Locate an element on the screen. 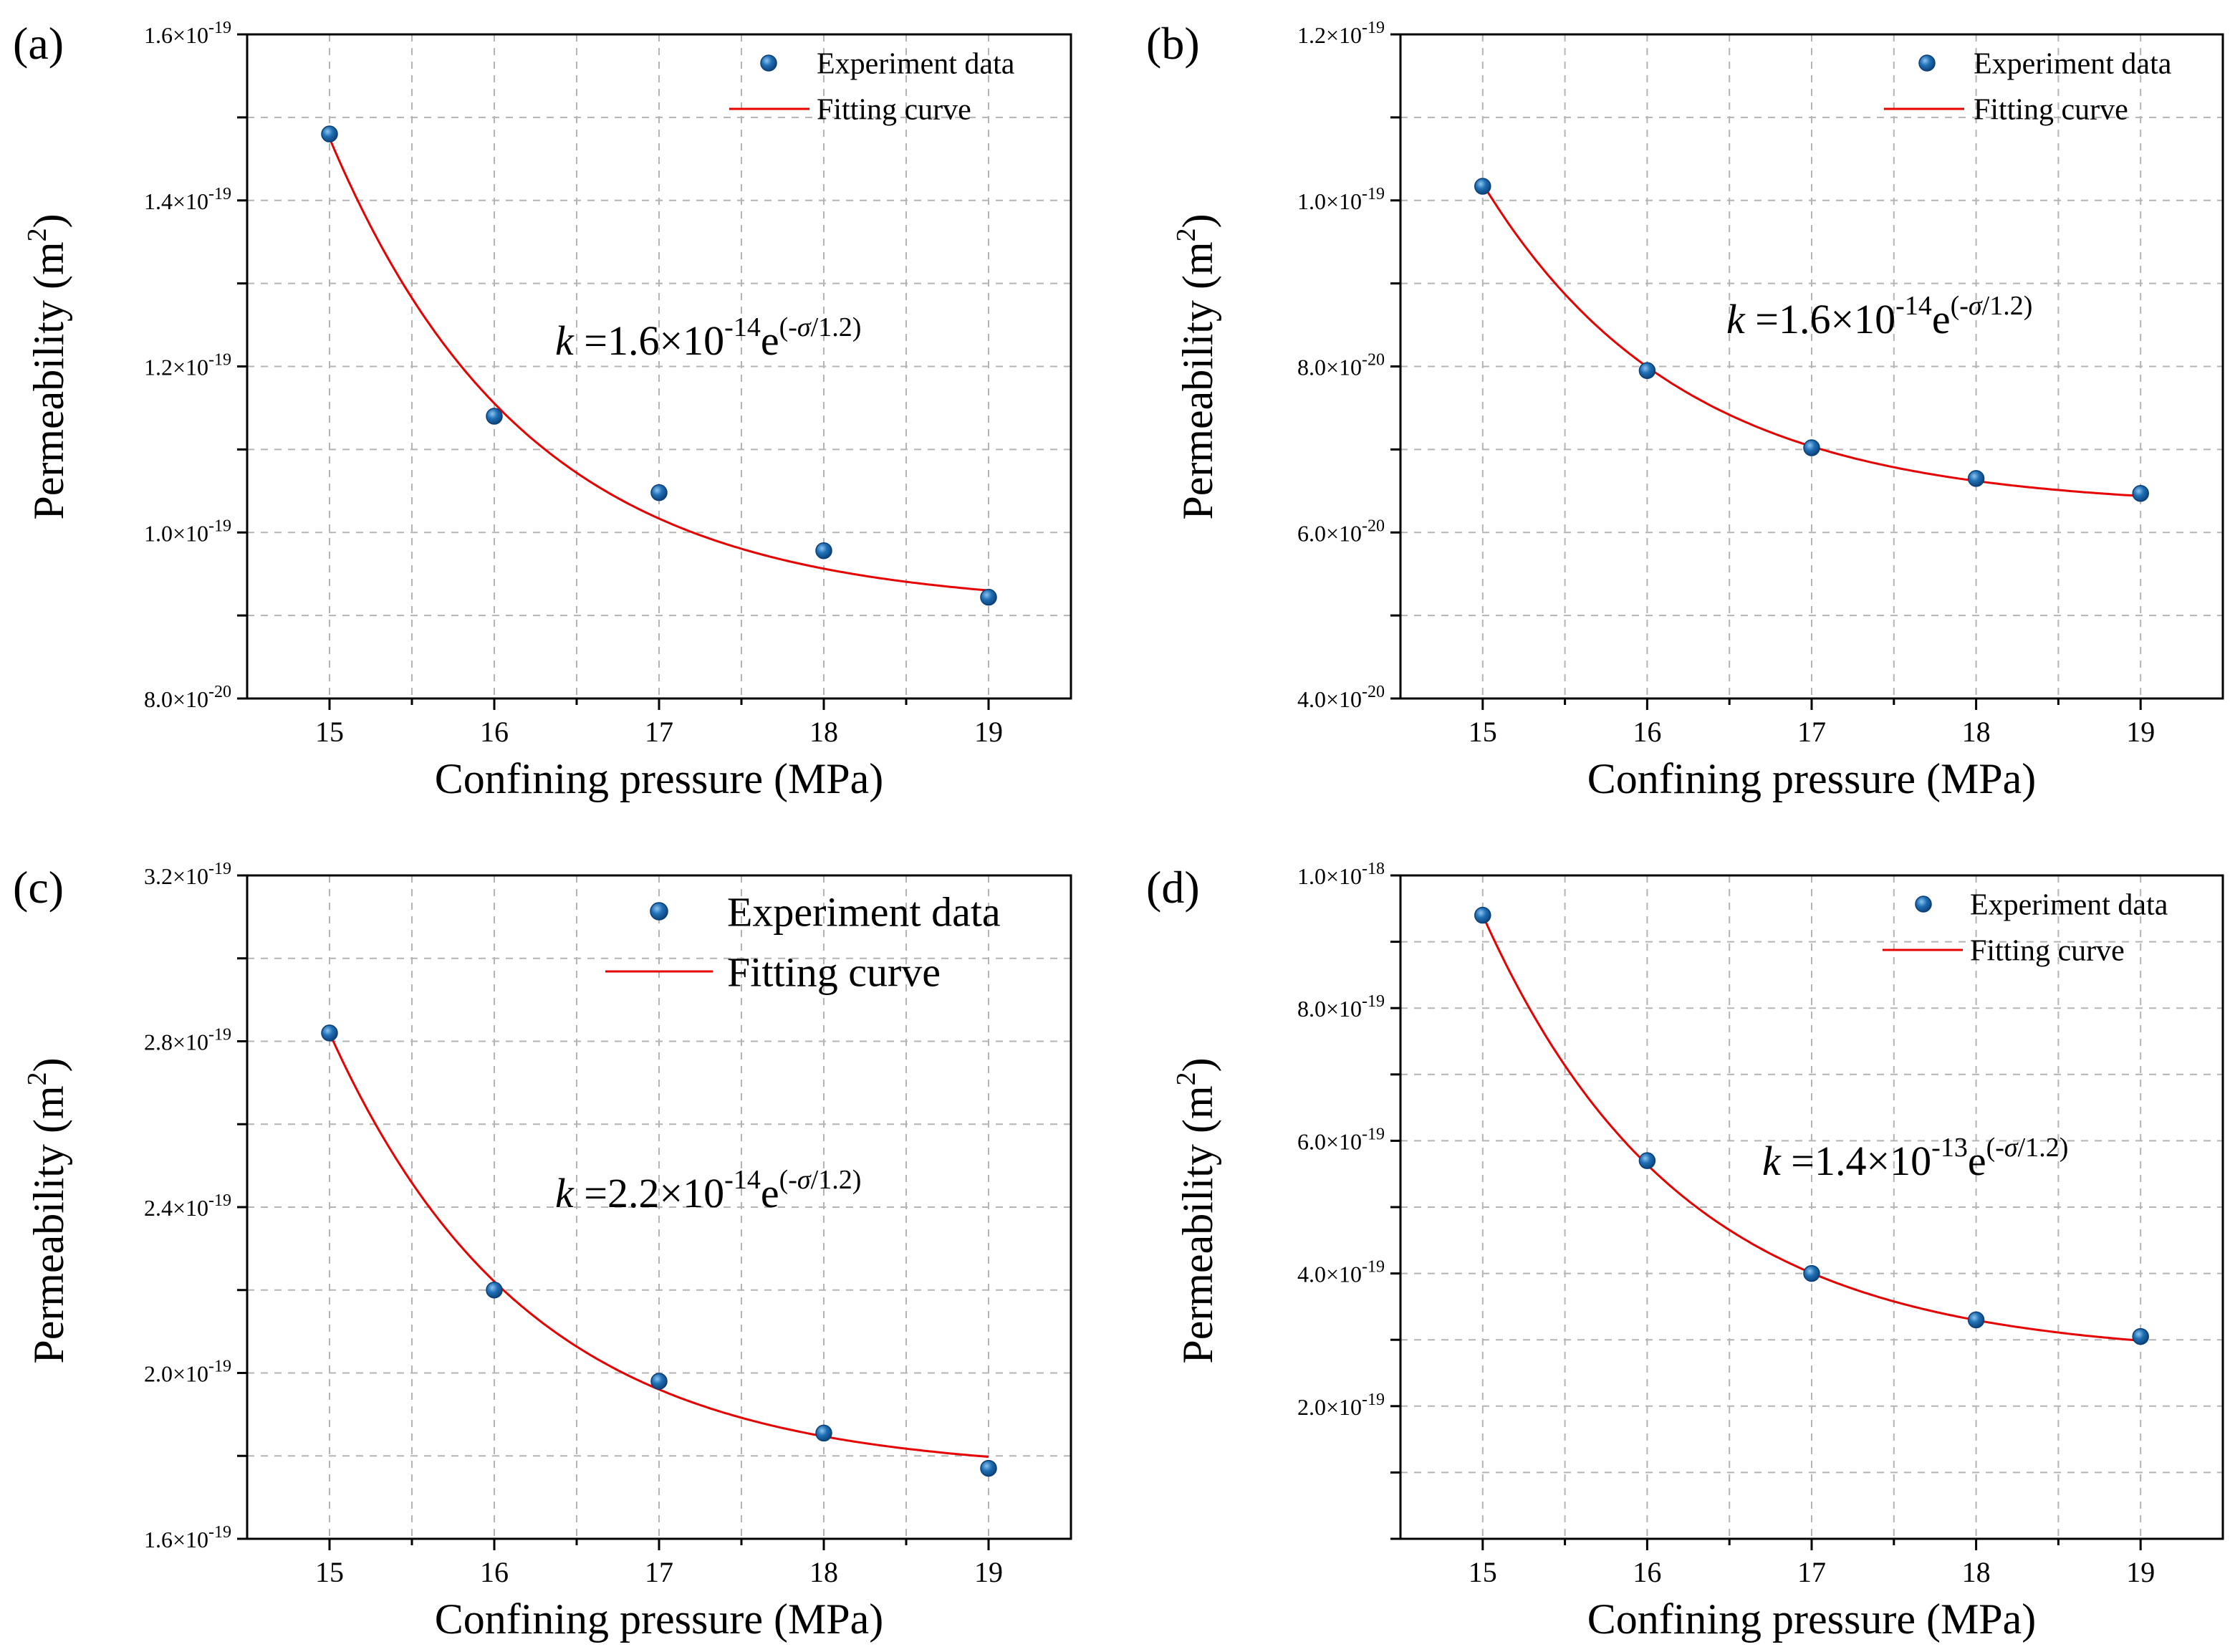  y-tick-label: 2.4×10⁻¹⁹ is located at coordinates (187, 1206).